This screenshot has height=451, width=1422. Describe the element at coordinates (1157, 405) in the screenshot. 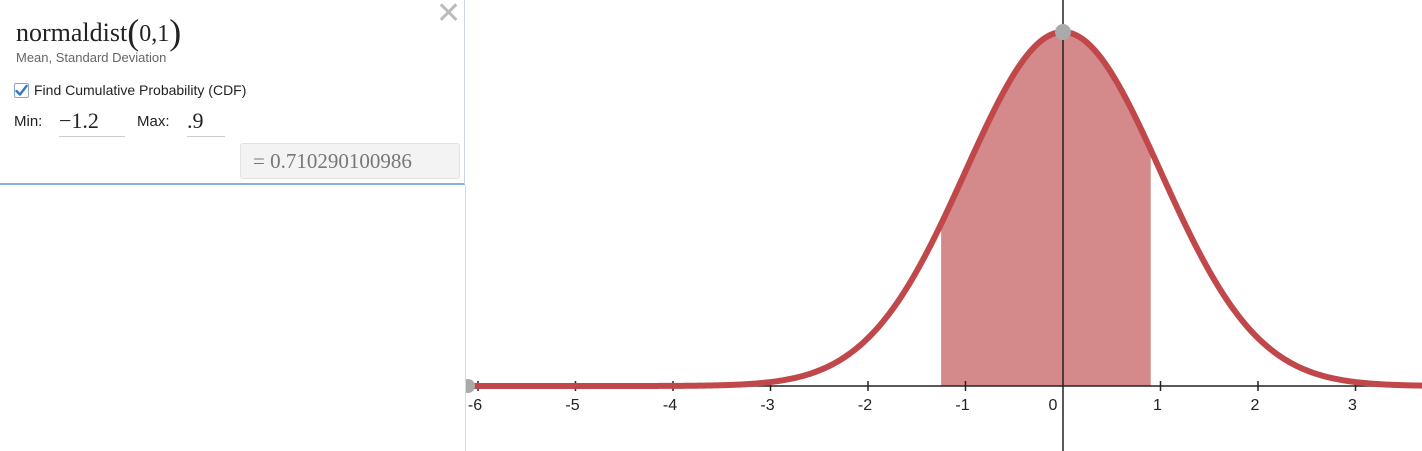

I see `x-tick-label: 1` at that location.